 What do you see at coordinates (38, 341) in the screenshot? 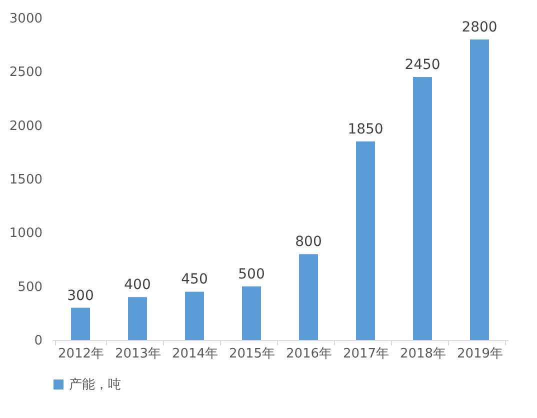
I see `y-tick-label: 0` at bounding box center [38, 341].